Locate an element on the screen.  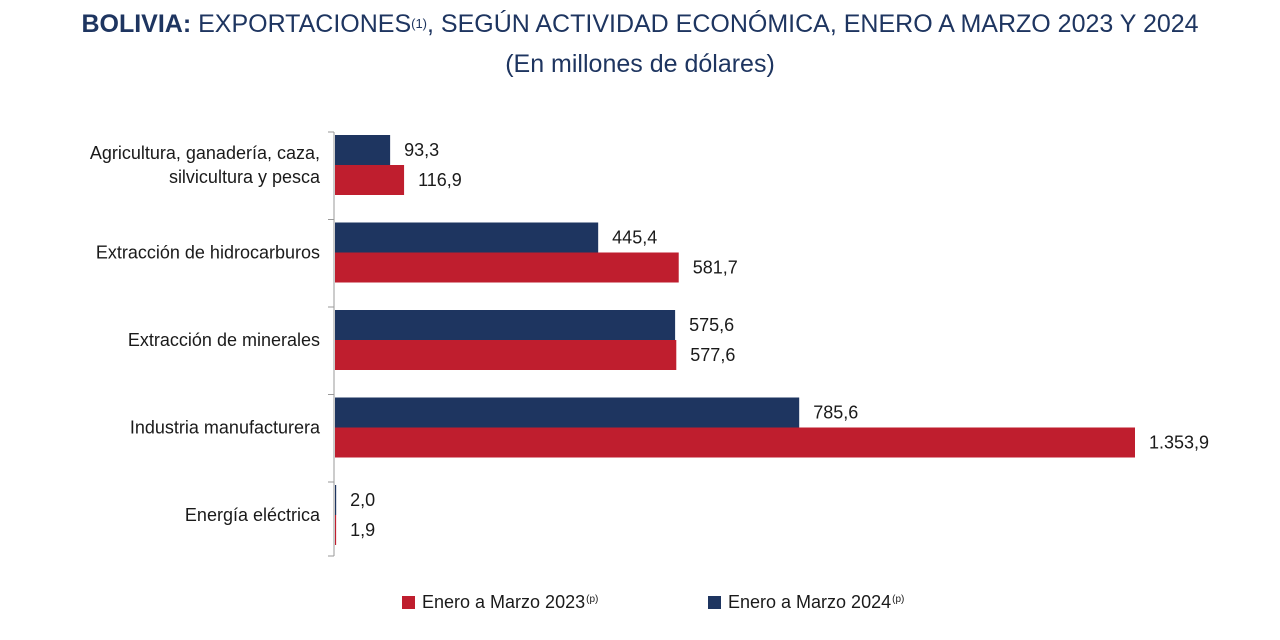
value-label-2024-3: 785,6 is located at coordinates (835, 413).